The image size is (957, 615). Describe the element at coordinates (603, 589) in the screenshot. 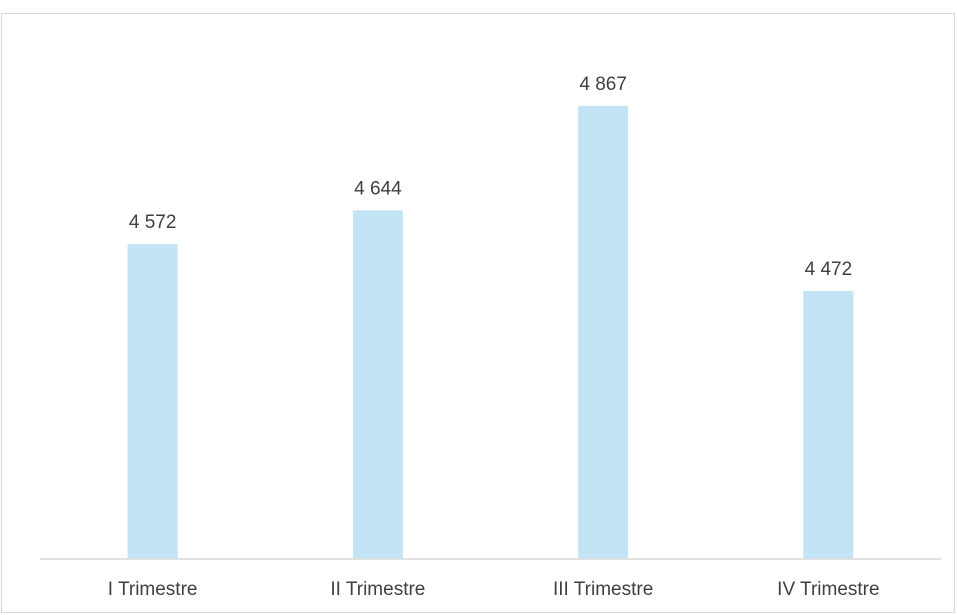

I see `x-tick-label-3: III Trimestre` at that location.